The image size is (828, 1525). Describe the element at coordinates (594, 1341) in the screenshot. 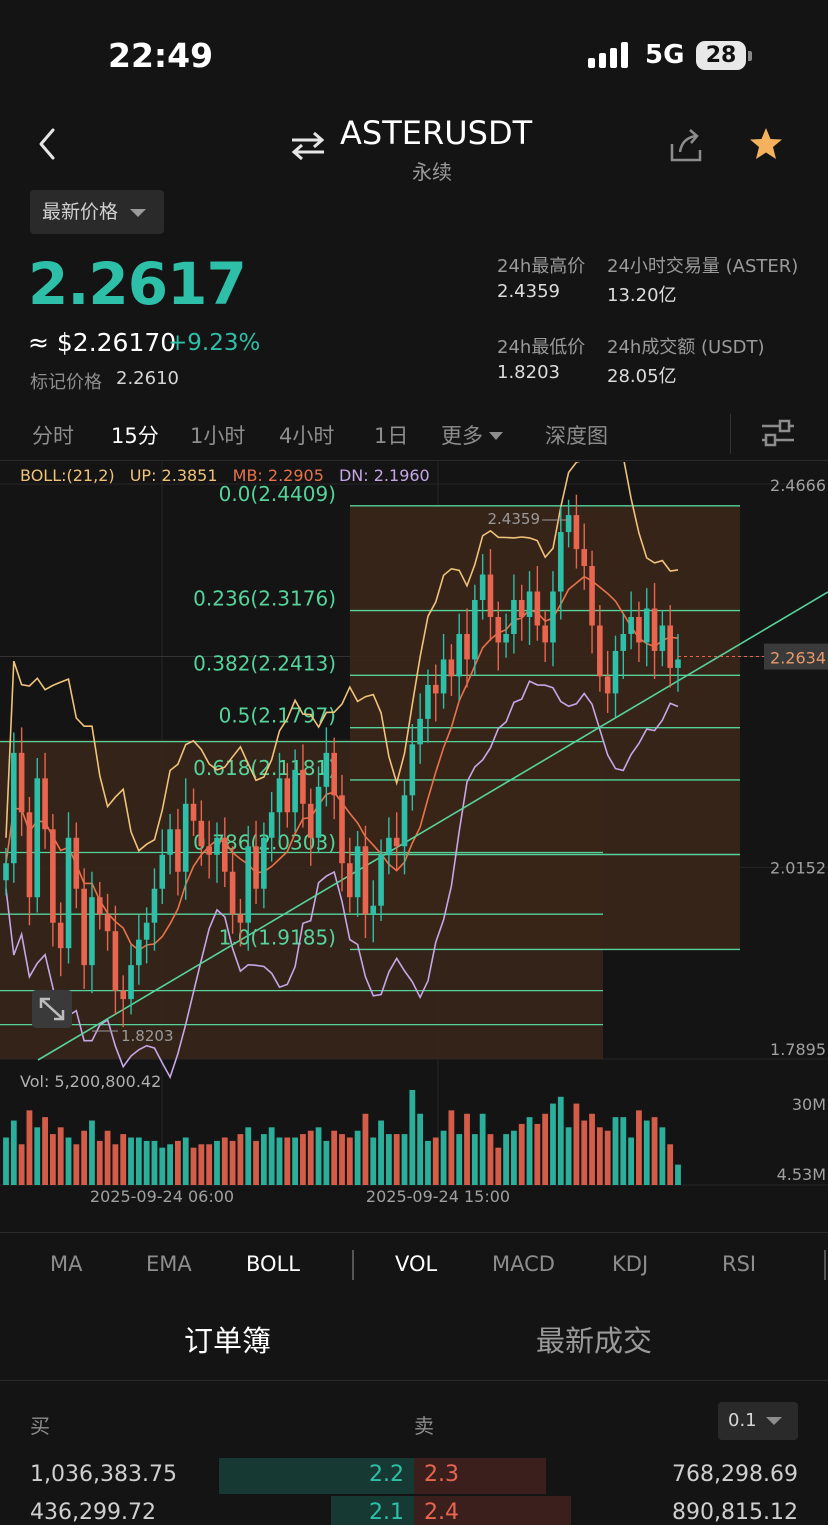

I see `tab-latest-trades: 最新成交` at that location.